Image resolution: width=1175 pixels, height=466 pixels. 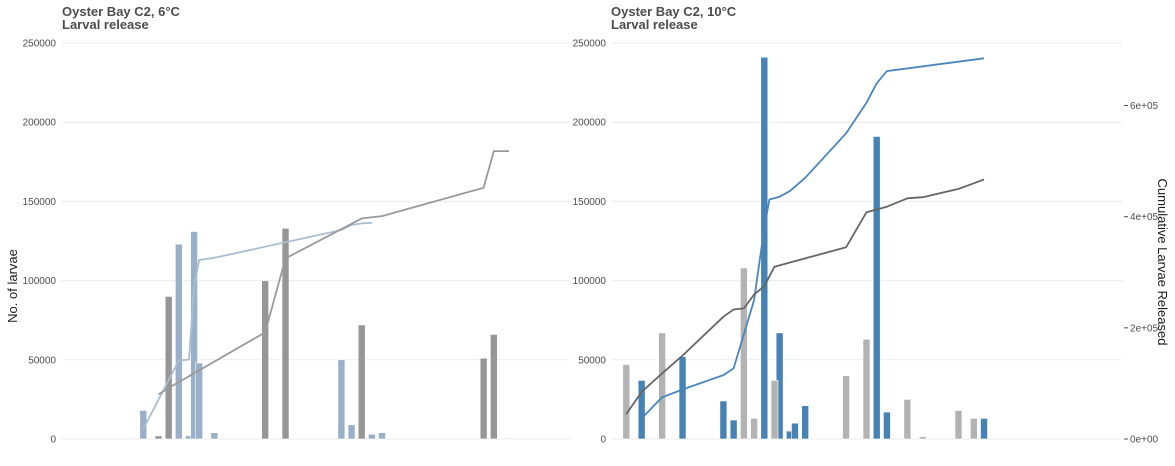 I want to click on y2-tick-label: 2e+05, so click(x=1144, y=328).